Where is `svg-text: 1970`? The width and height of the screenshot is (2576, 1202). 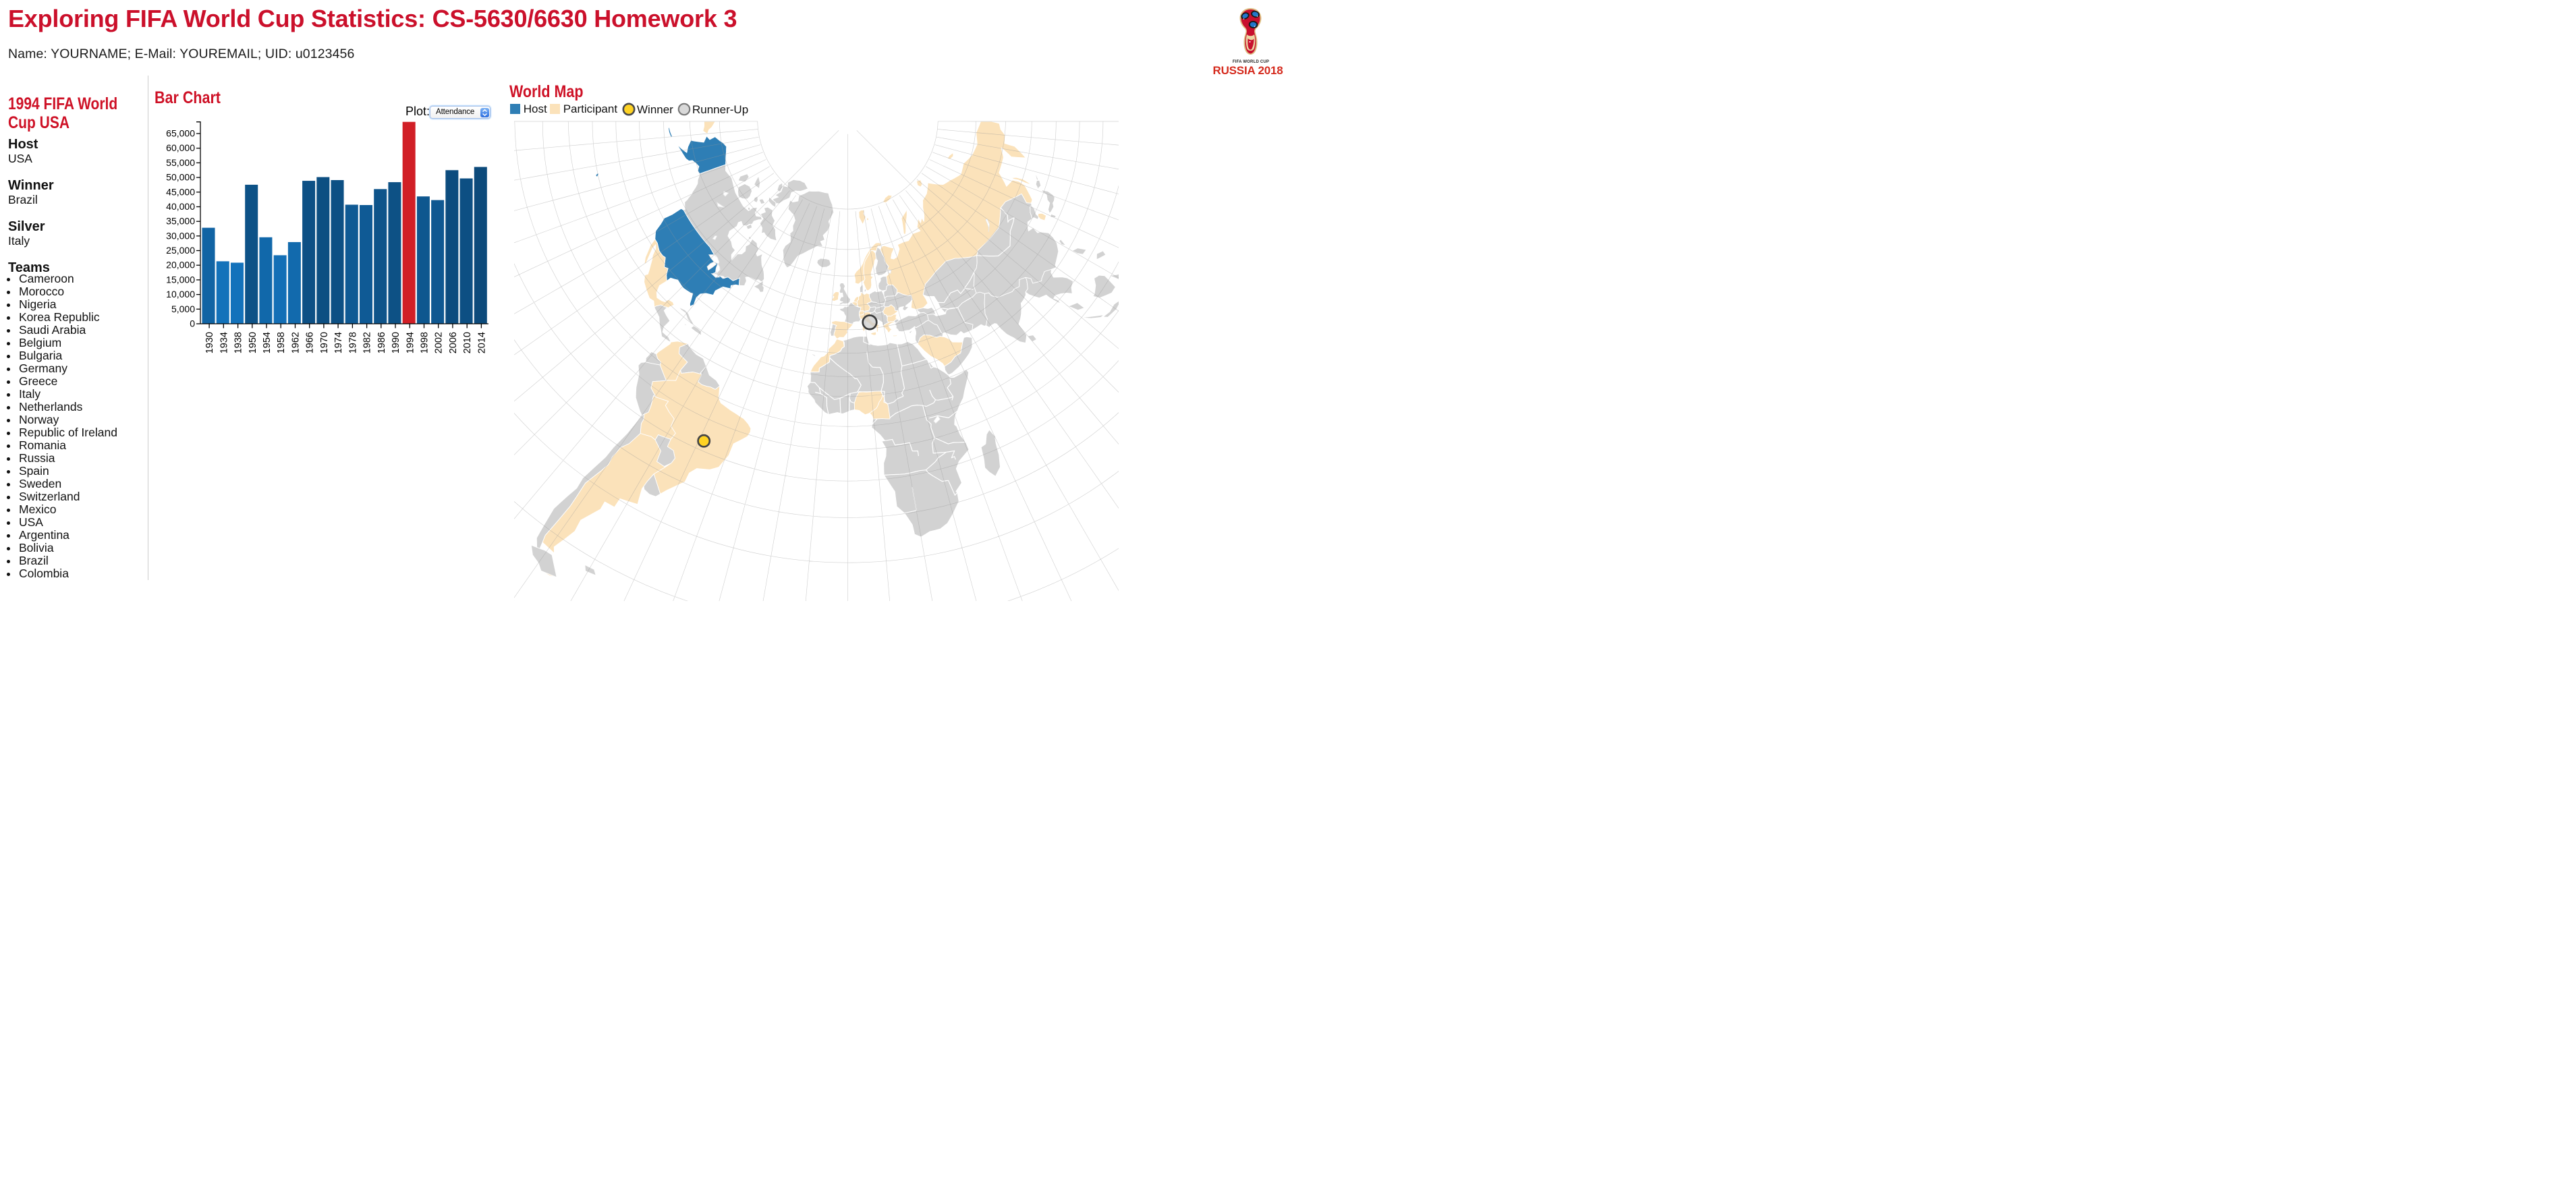
svg-text: 1970 is located at coordinates (324, 343).